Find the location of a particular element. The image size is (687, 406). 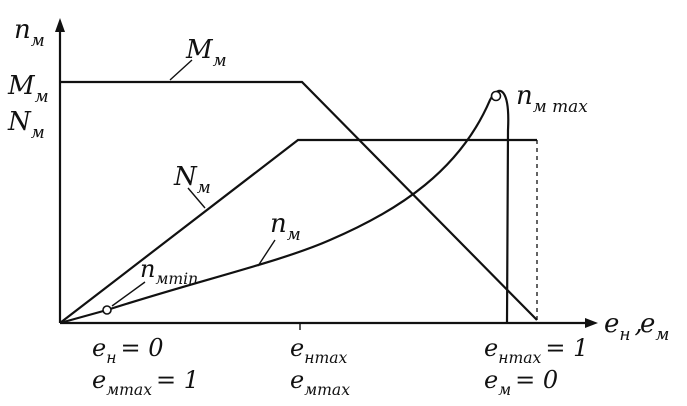

label: eн = 0 is located at coordinates (128, 350).